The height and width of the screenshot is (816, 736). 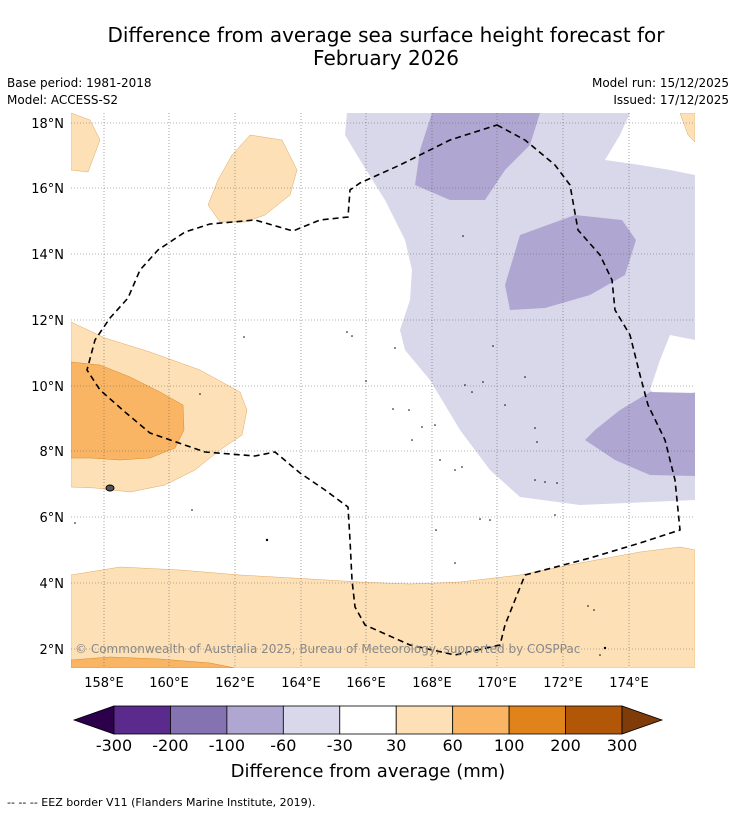 What do you see at coordinates (93, 720) in the screenshot?
I see `colorbar-extend-low` at bounding box center [93, 720].